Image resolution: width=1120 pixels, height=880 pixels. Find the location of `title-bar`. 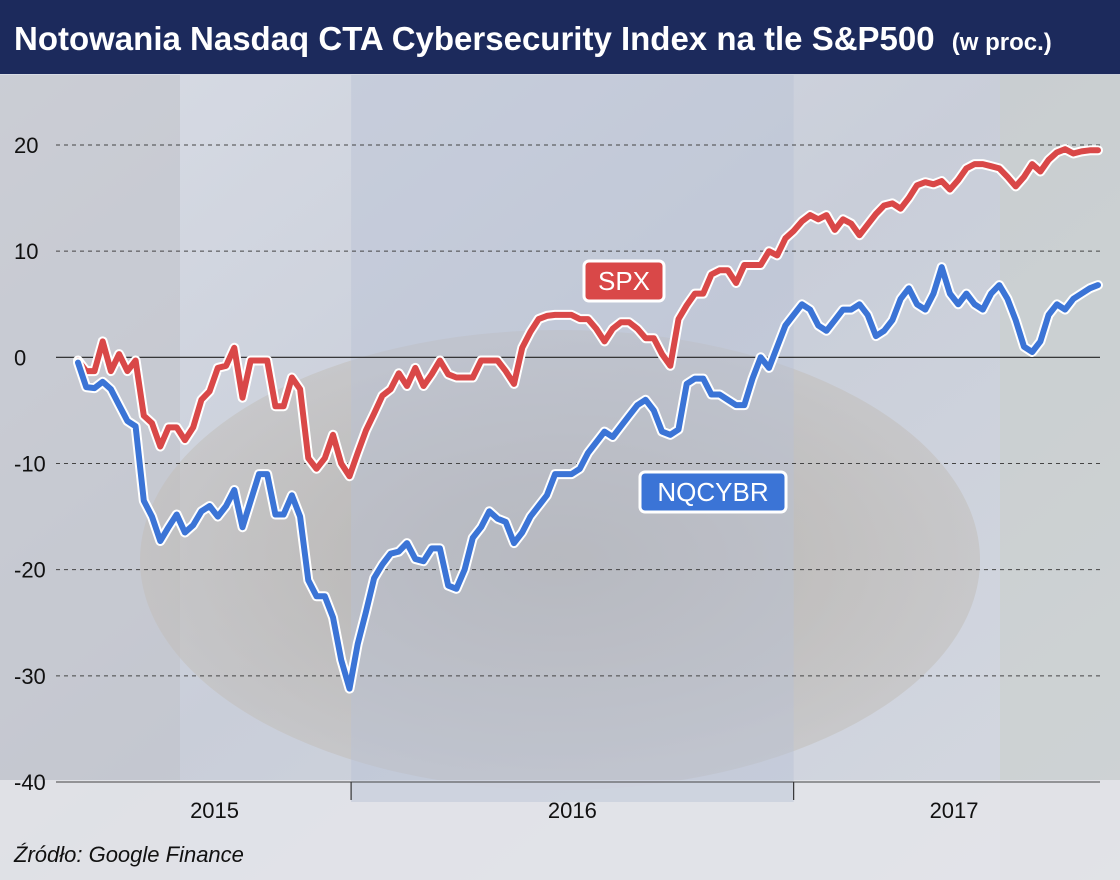

title-bar is located at coordinates (560, 37).